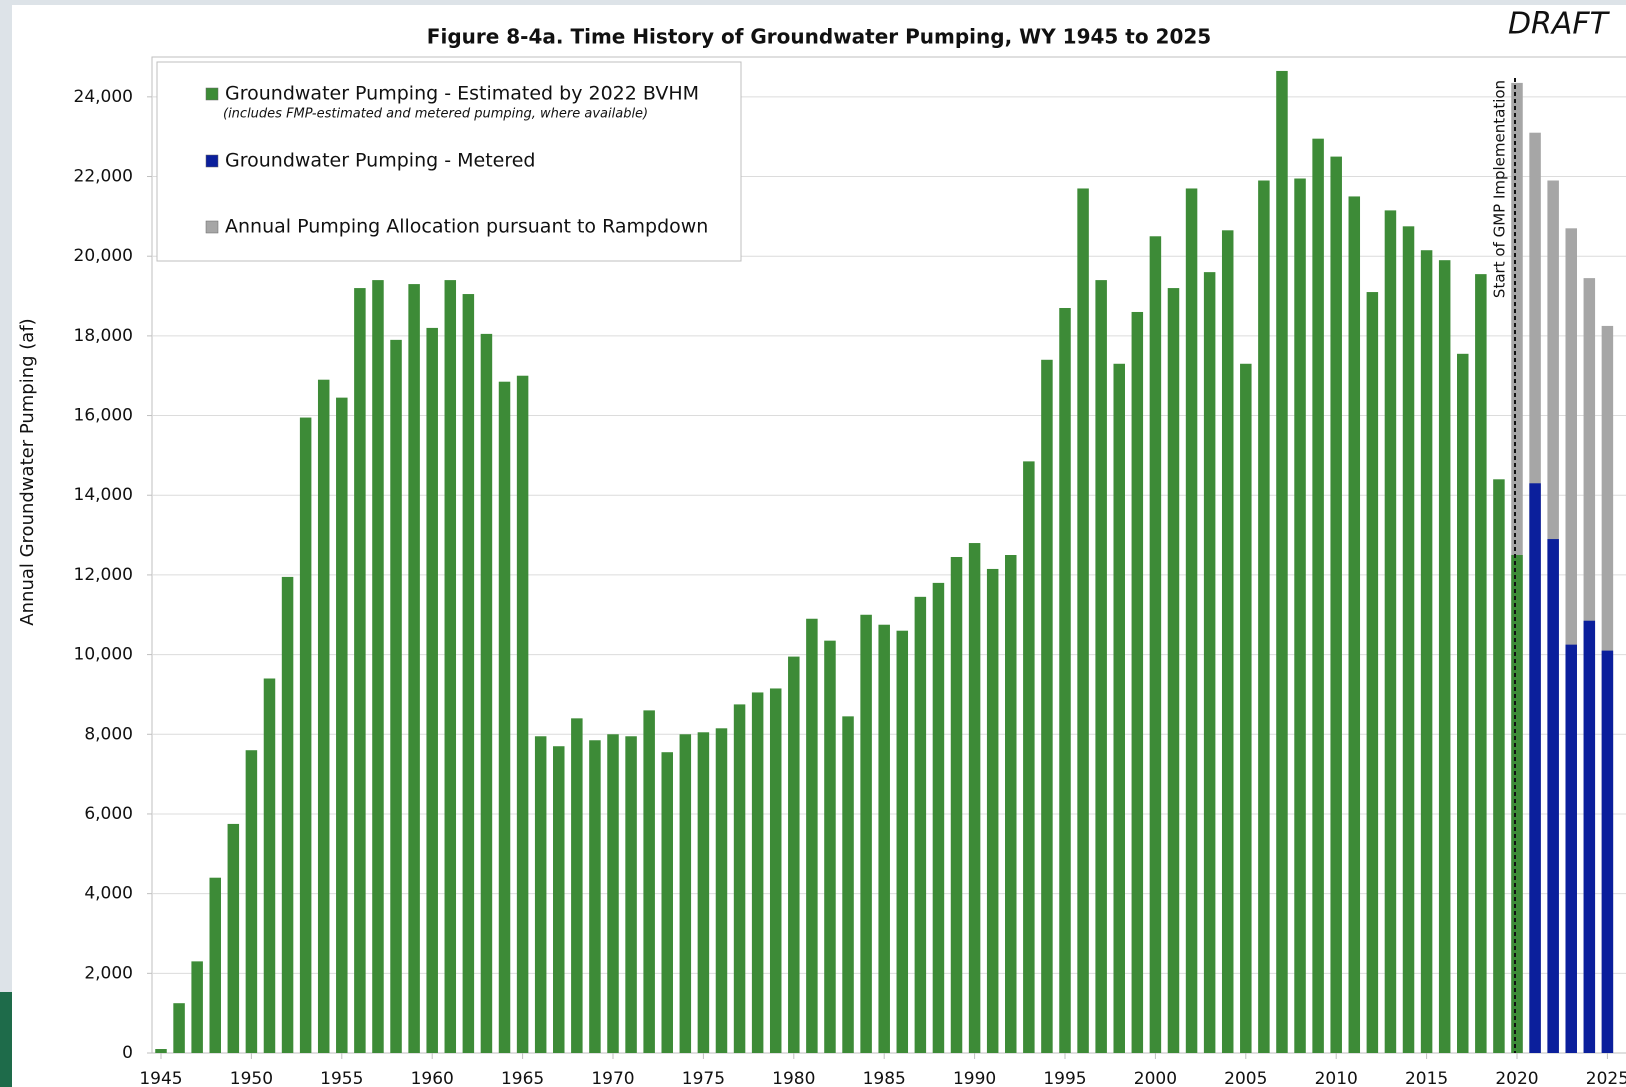 The image size is (1626, 1087). Describe the element at coordinates (1559, 24) in the screenshot. I see `draft-mark: DRAFT` at that location.